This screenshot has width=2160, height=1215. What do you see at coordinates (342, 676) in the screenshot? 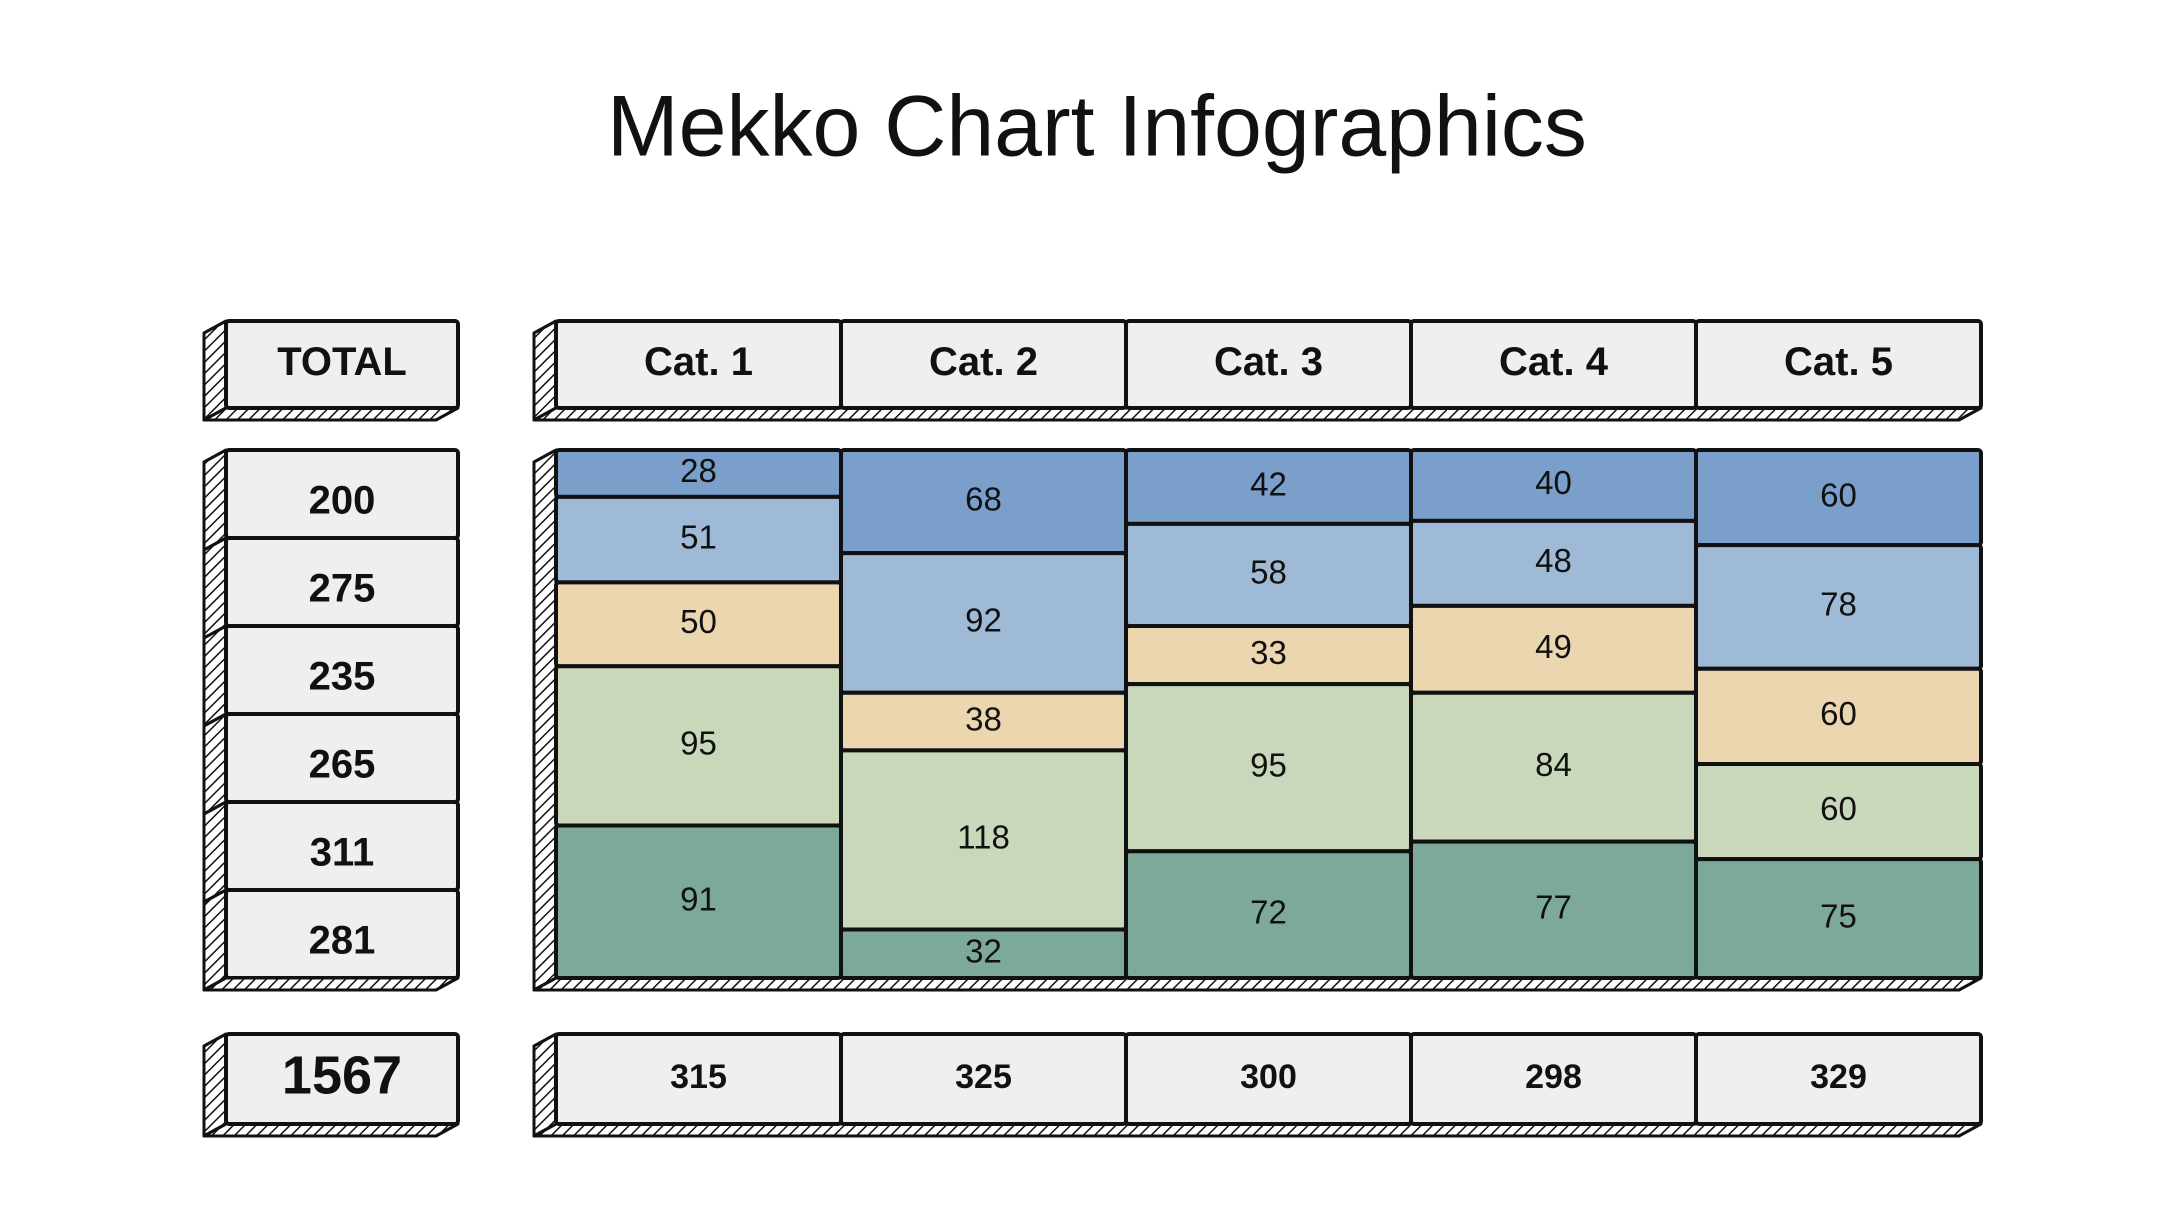
I see `row-total: 235` at bounding box center [342, 676].